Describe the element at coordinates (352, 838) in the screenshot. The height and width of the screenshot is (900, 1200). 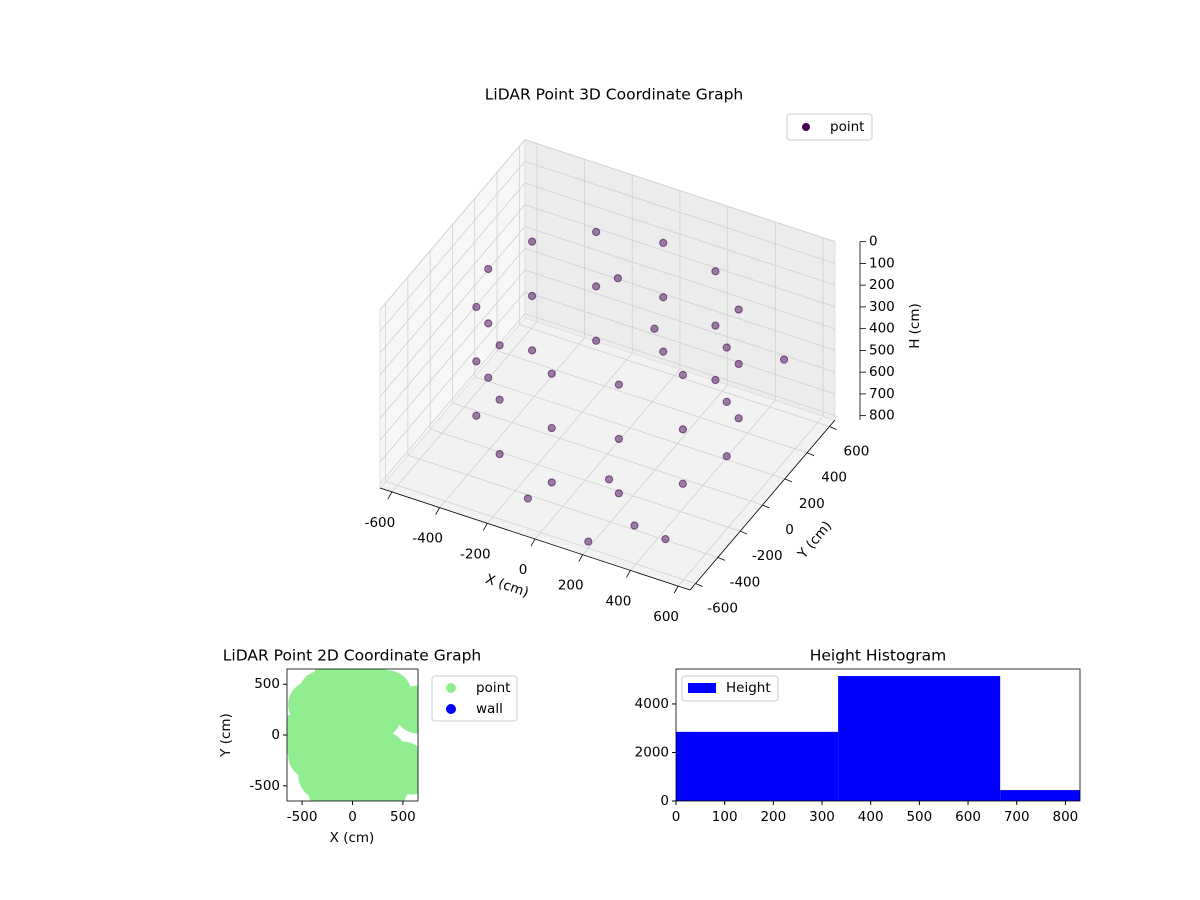
I see `x-axis-label: X (cm)` at that location.